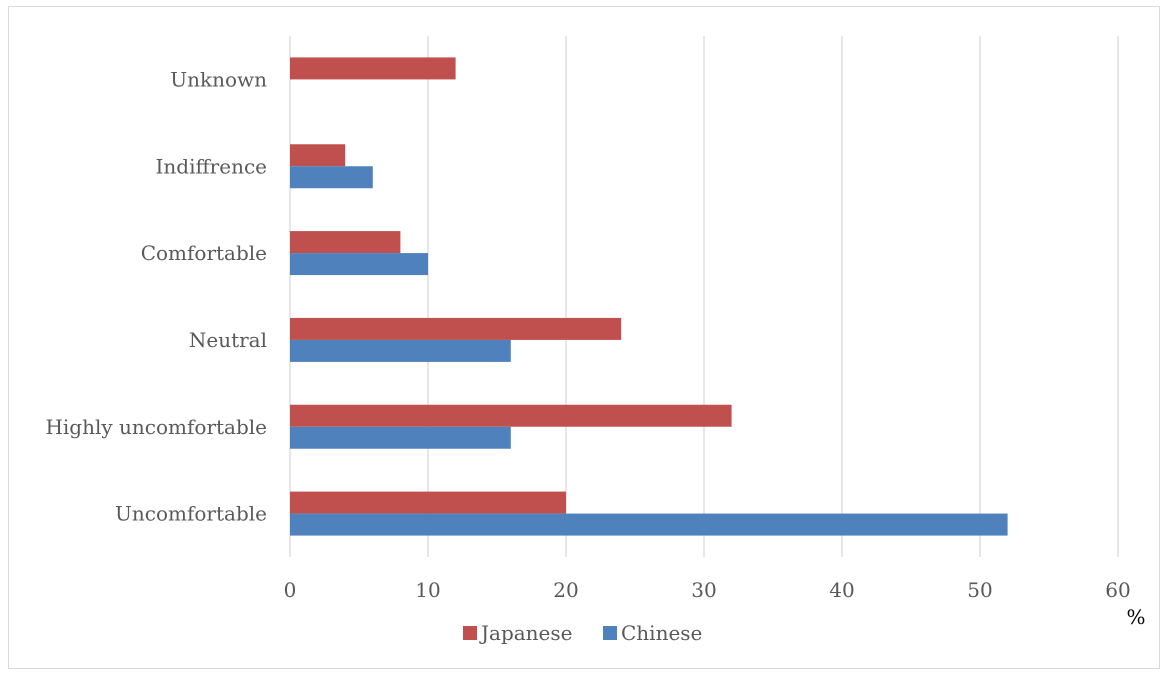 Image resolution: width=1163 pixels, height=675 pixels. Describe the element at coordinates (703, 590) in the screenshot. I see `x-tick-label: 30` at that location.